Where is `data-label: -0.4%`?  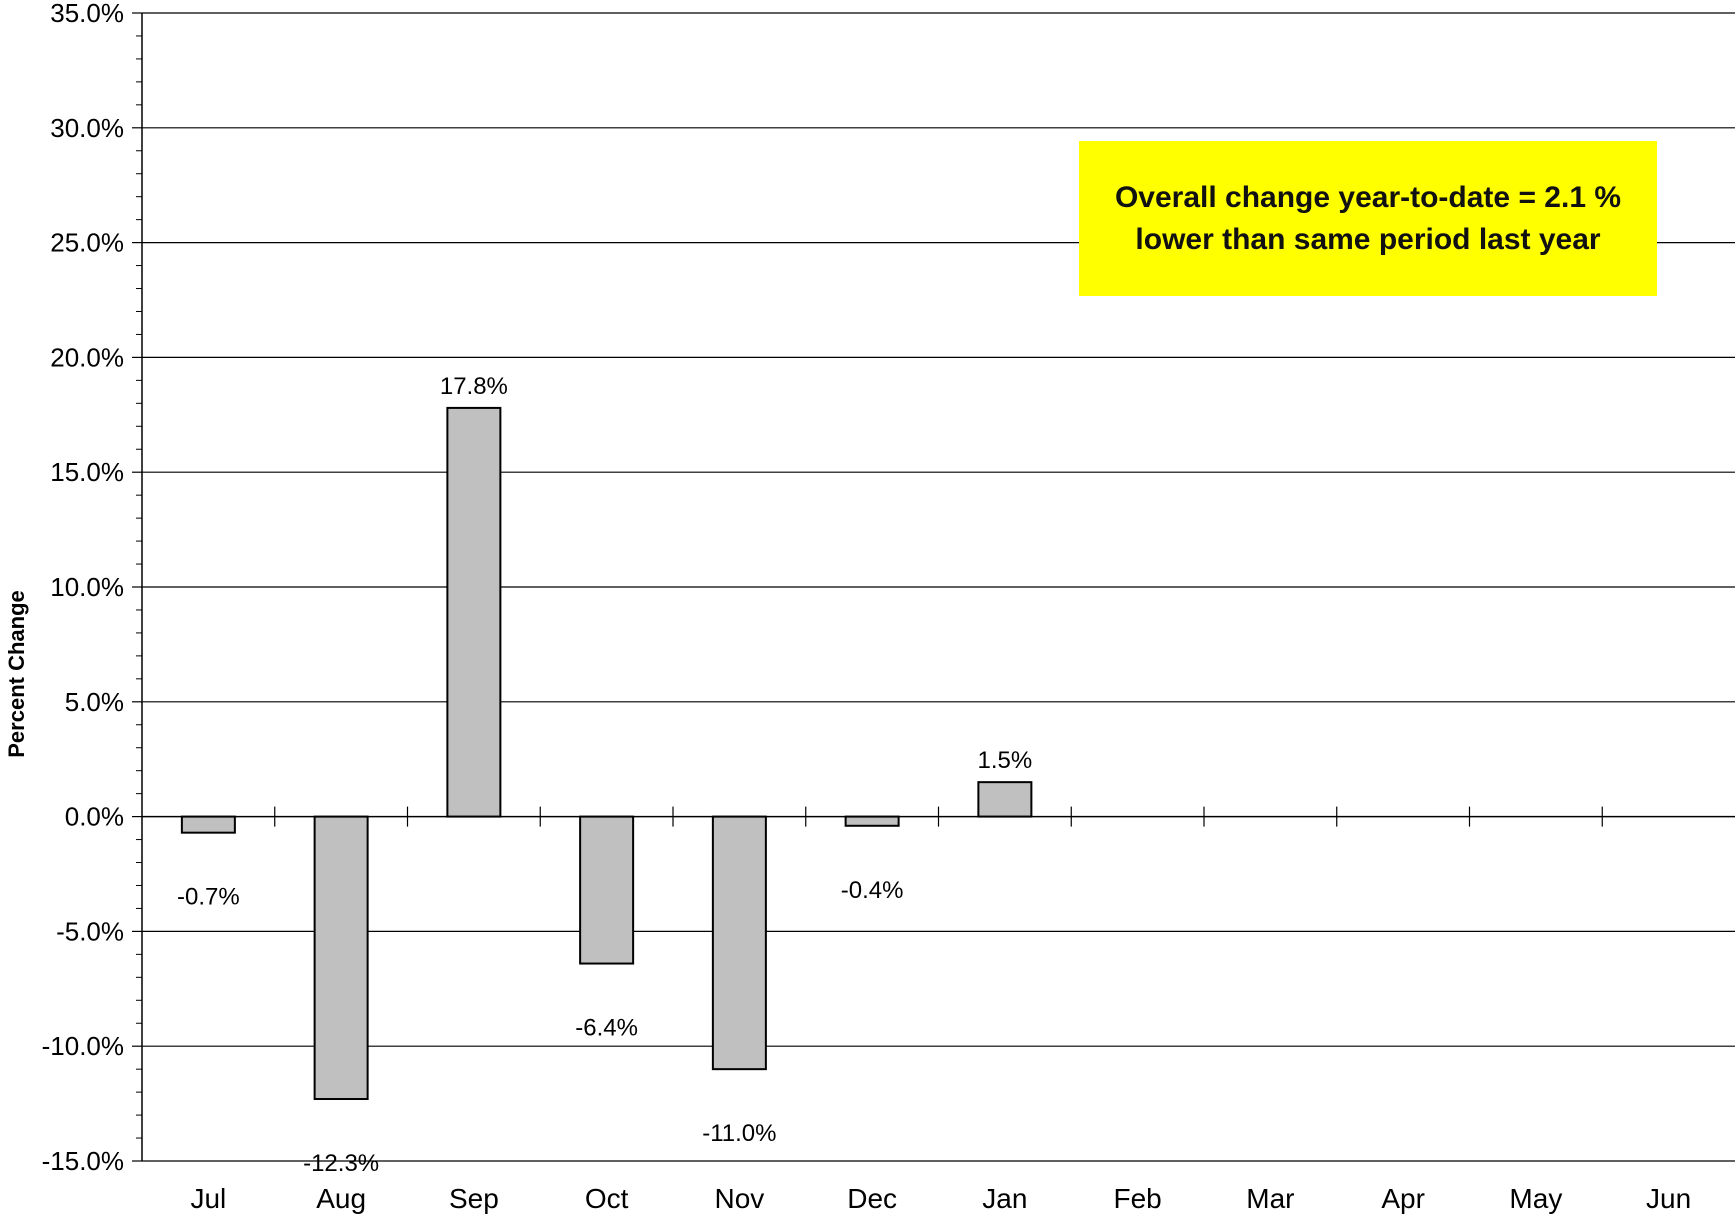
data-label: -0.4% is located at coordinates (872, 890).